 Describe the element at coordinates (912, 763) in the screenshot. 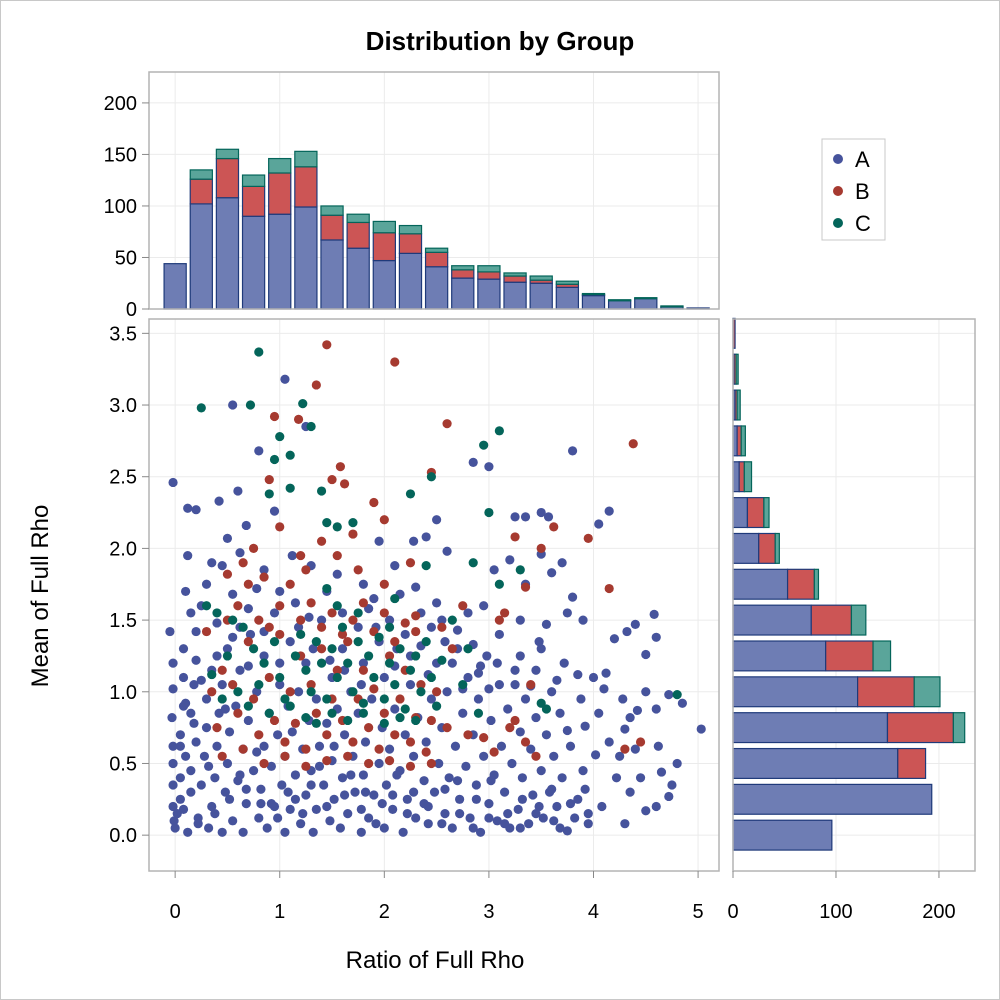

I see `right-bar-B` at that location.